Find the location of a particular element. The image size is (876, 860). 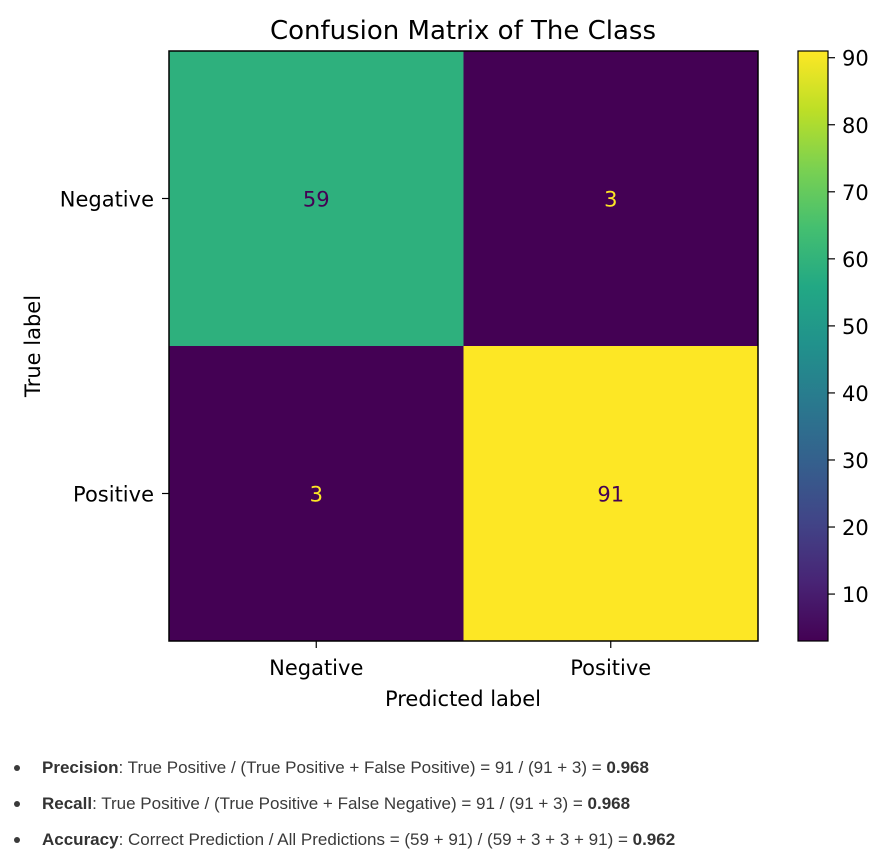

cell-value-label: 59 is located at coordinates (316, 200).